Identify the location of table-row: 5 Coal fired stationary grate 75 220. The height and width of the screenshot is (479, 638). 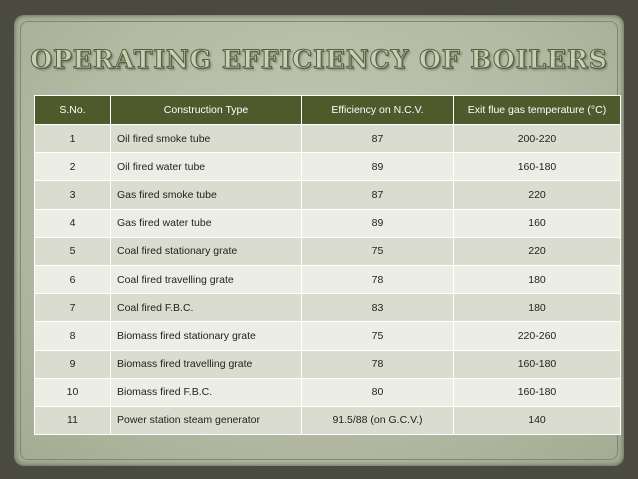
(327, 251).